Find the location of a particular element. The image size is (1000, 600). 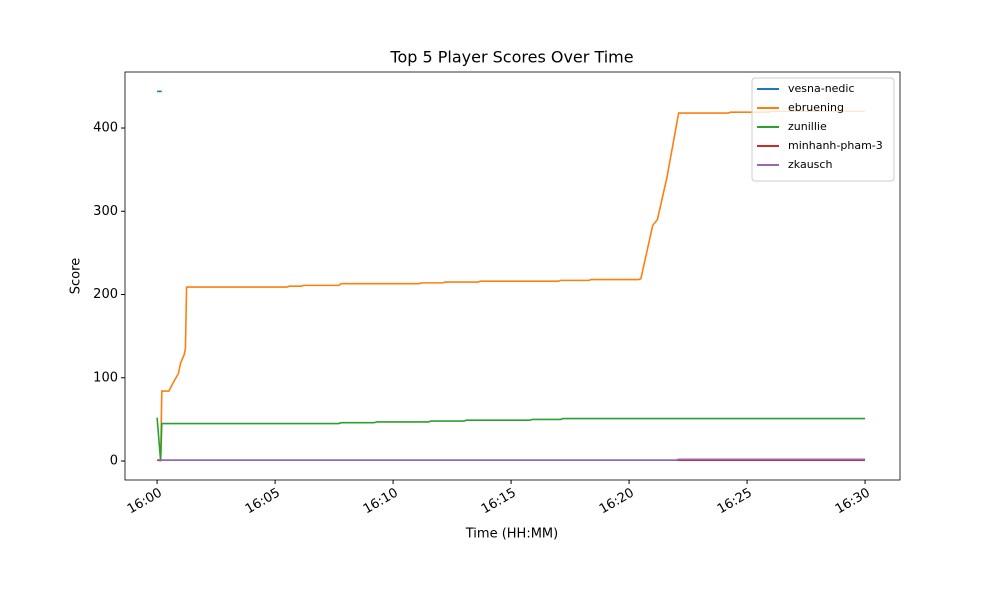

legend-box is located at coordinates (823, 129).